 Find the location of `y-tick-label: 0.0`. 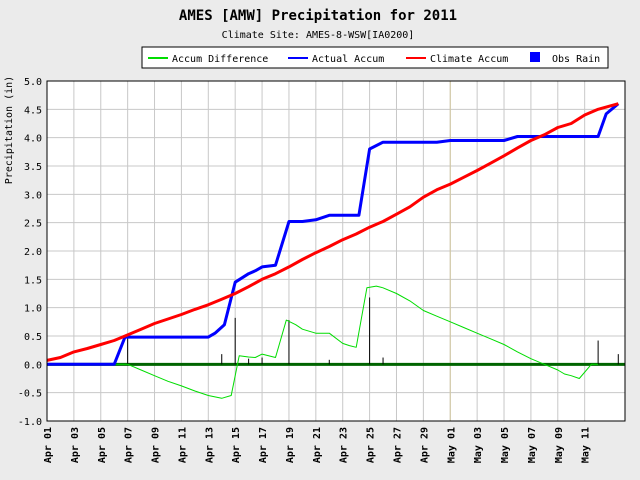

y-tick-label: 0.0 is located at coordinates (33, 365).